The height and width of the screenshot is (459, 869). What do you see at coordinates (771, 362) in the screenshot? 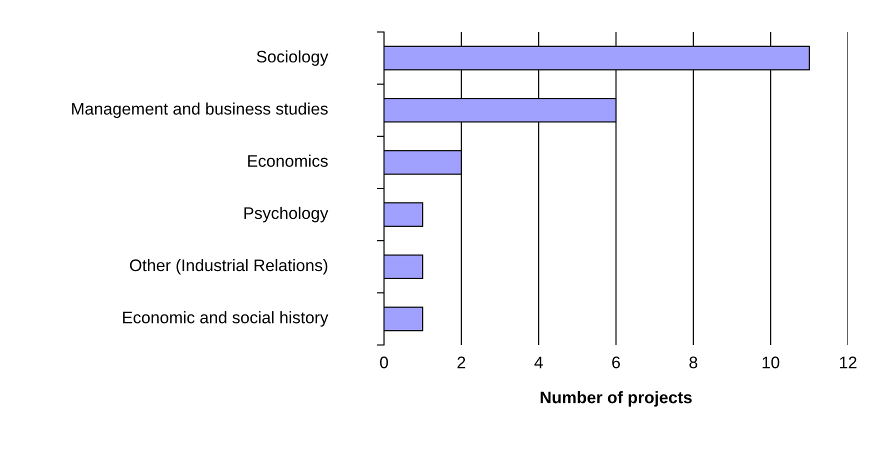
I see `x-tick-label: 10` at bounding box center [771, 362].